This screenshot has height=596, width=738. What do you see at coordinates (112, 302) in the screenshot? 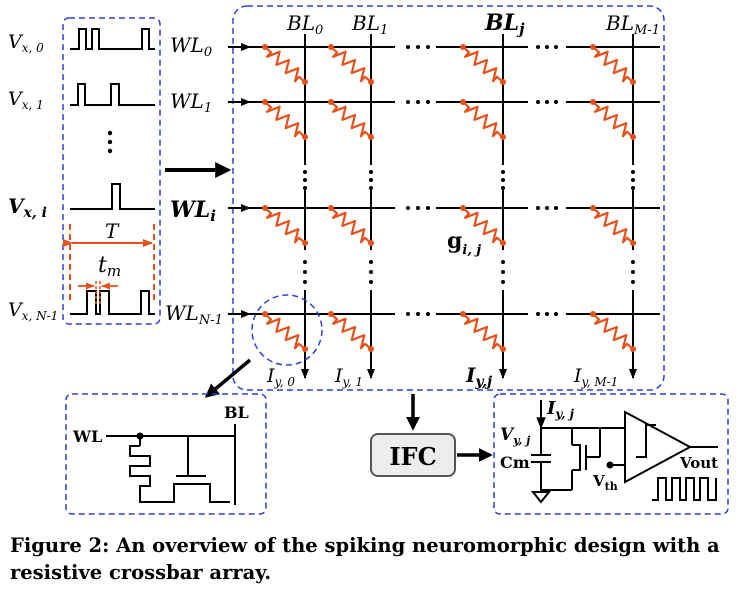
I see `pulse-train-n` at bounding box center [112, 302].